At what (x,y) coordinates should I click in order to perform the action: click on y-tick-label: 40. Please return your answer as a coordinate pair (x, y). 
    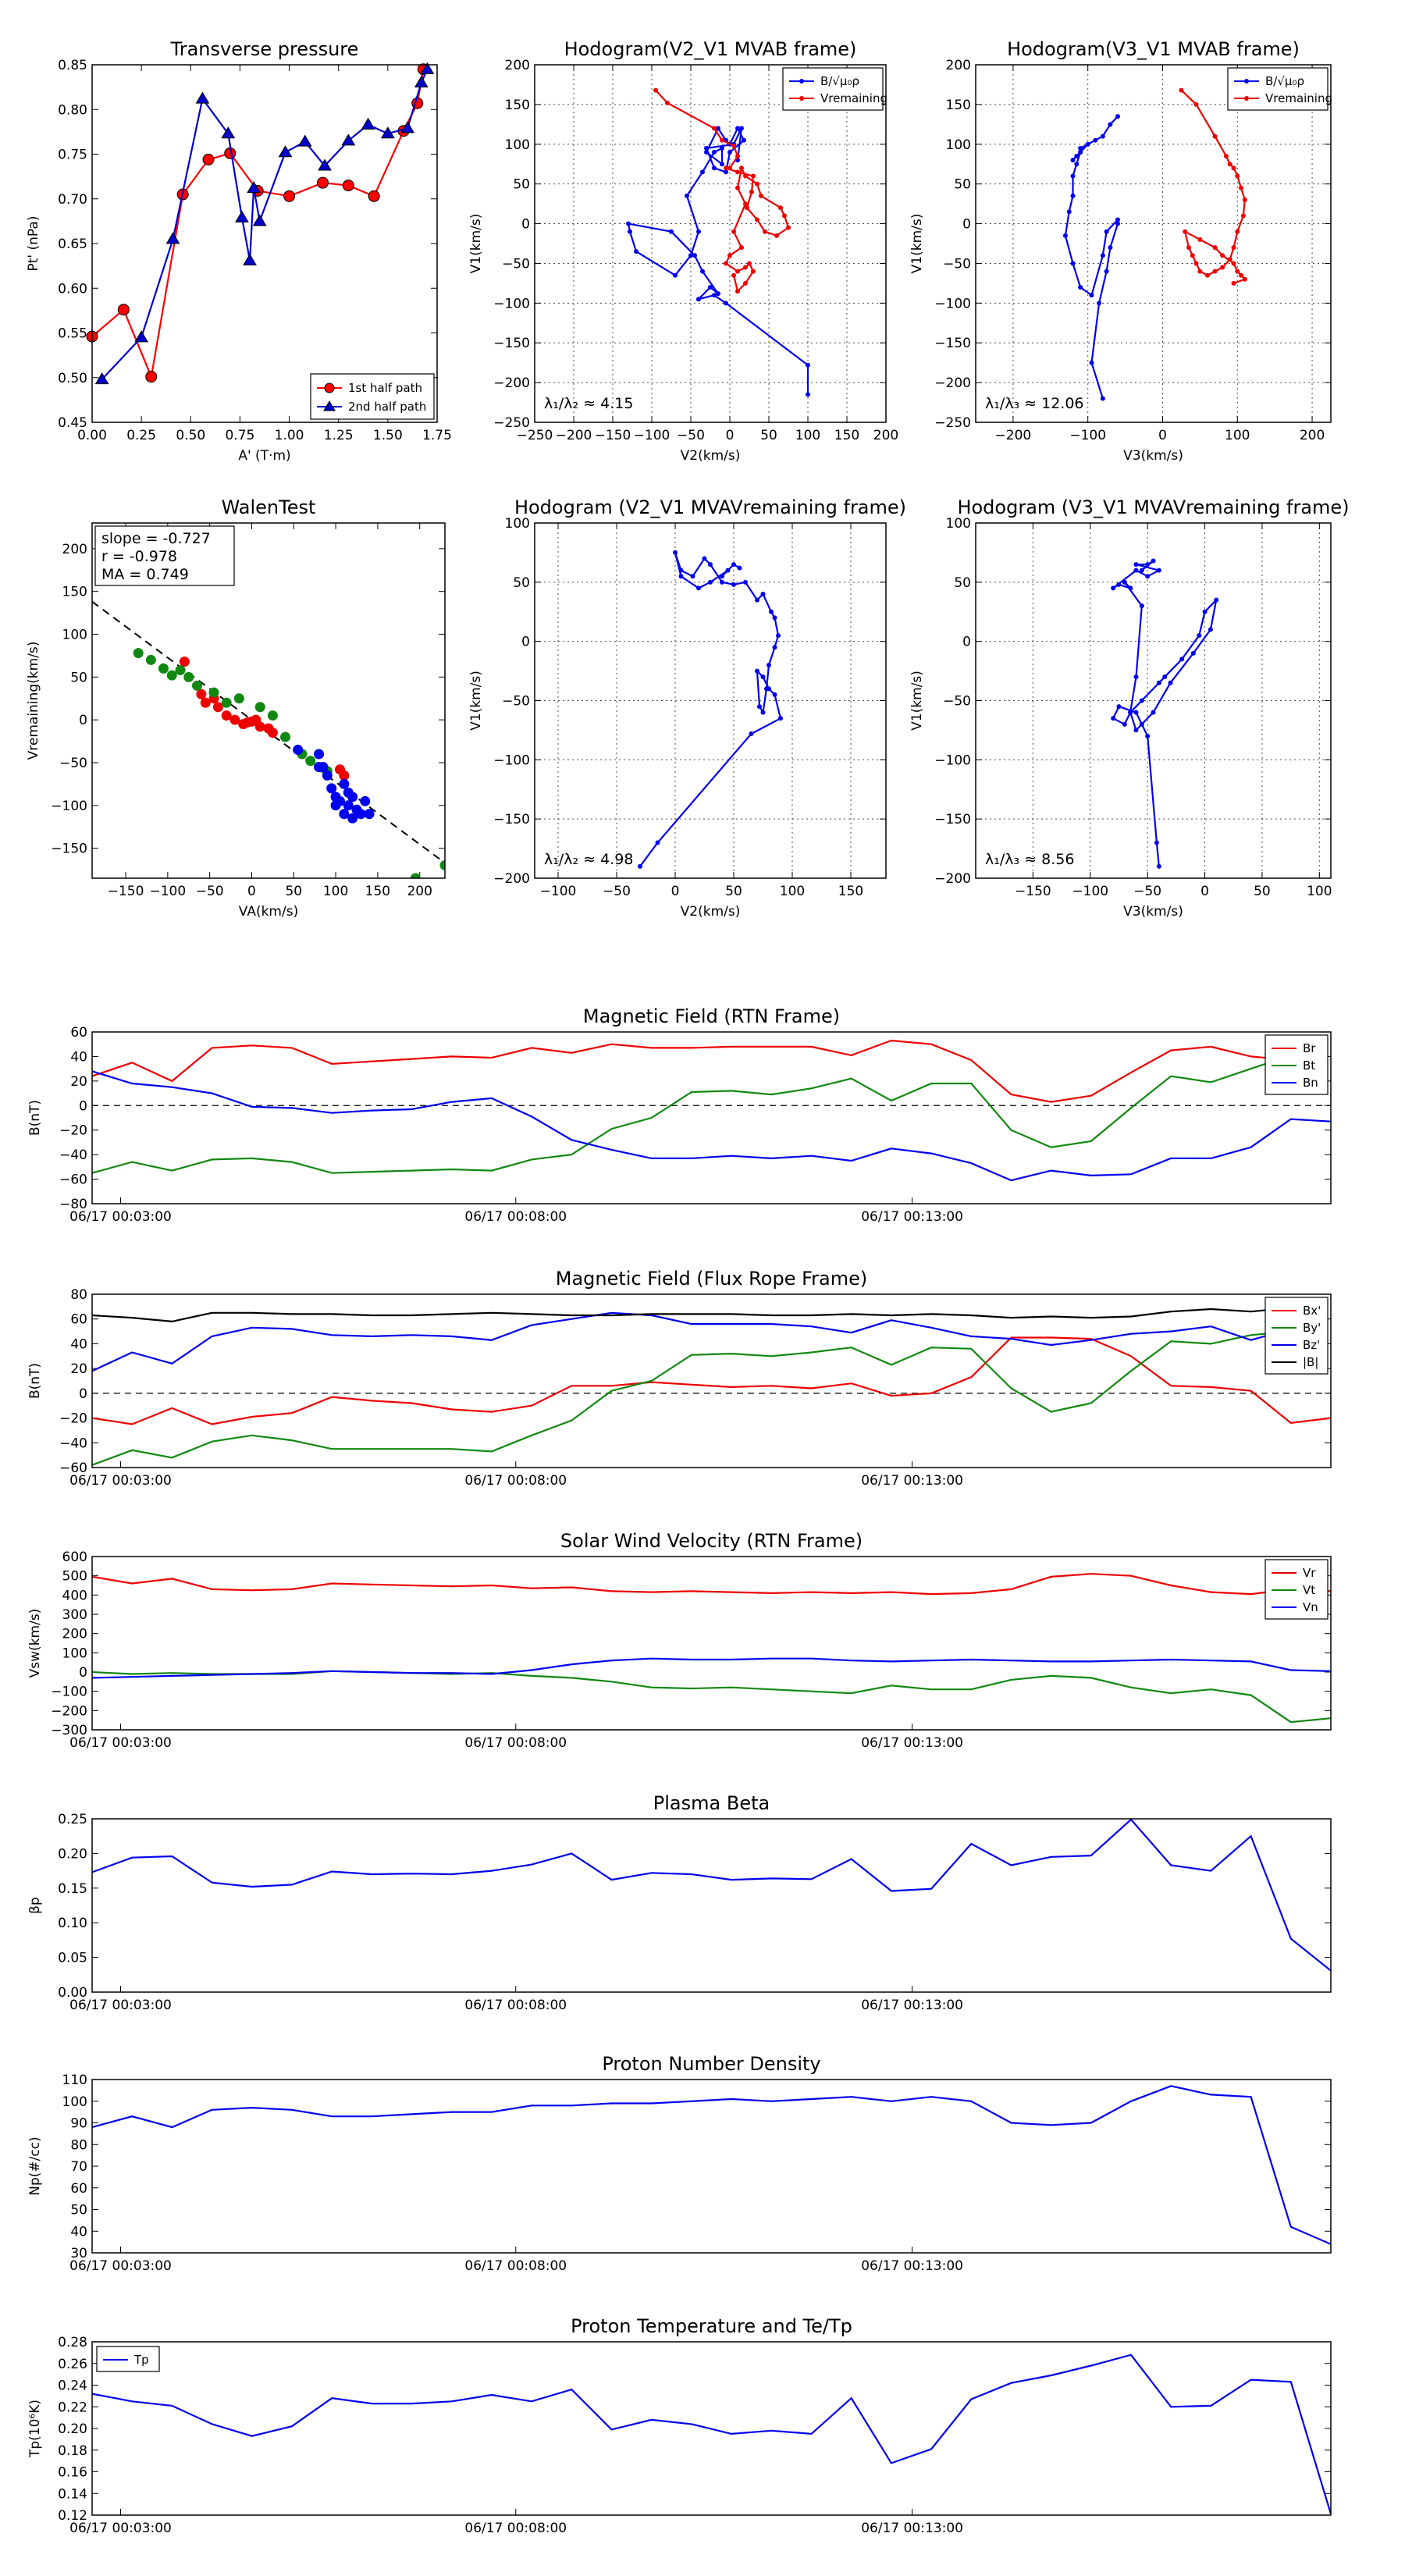
    Looking at the image, I should click on (78, 2232).